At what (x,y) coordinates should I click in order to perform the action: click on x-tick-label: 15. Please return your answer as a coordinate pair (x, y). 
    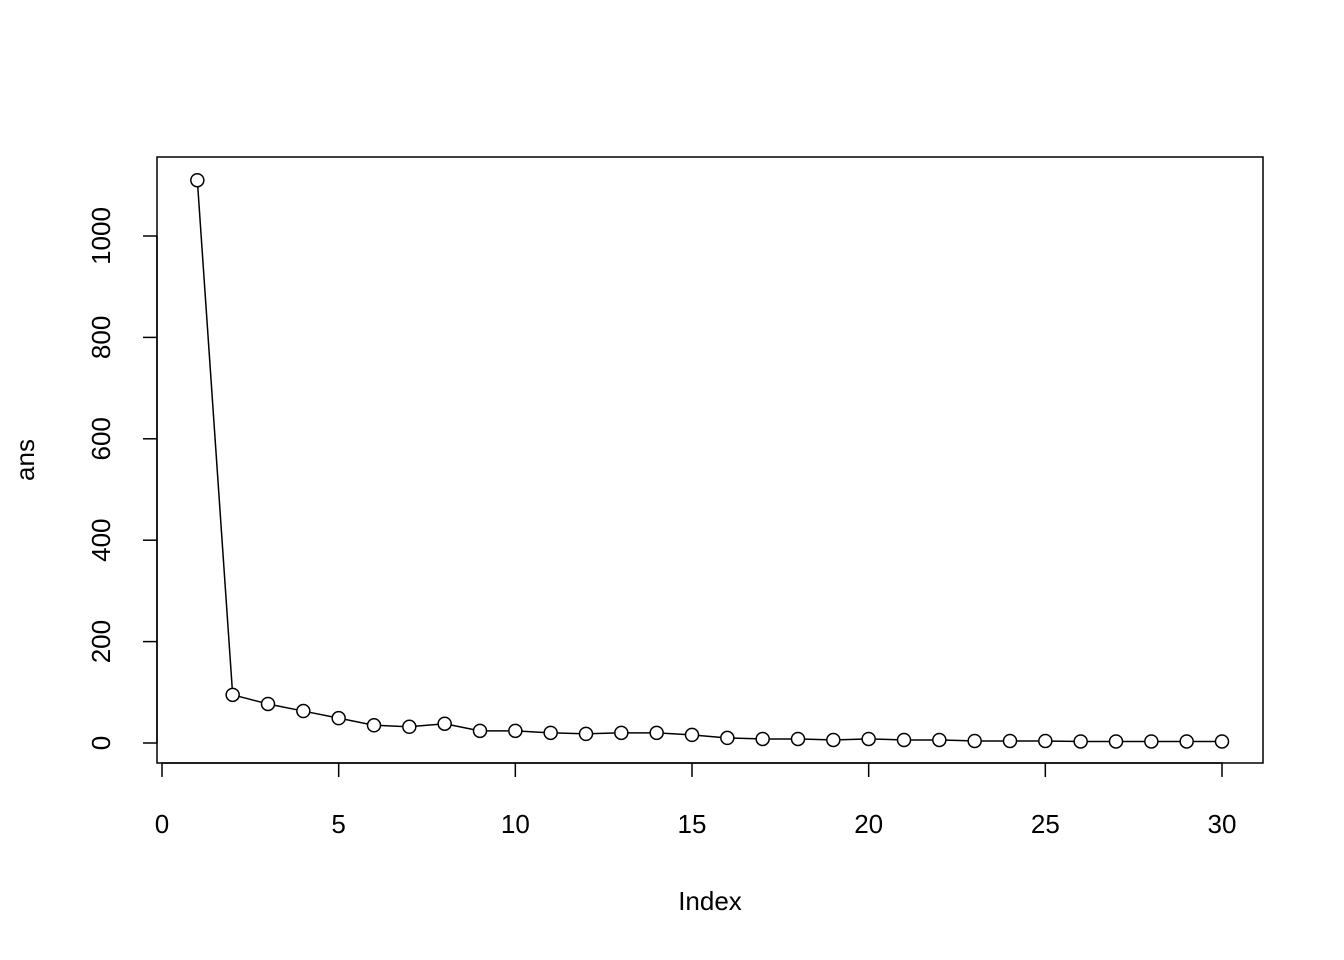
    Looking at the image, I should click on (692, 824).